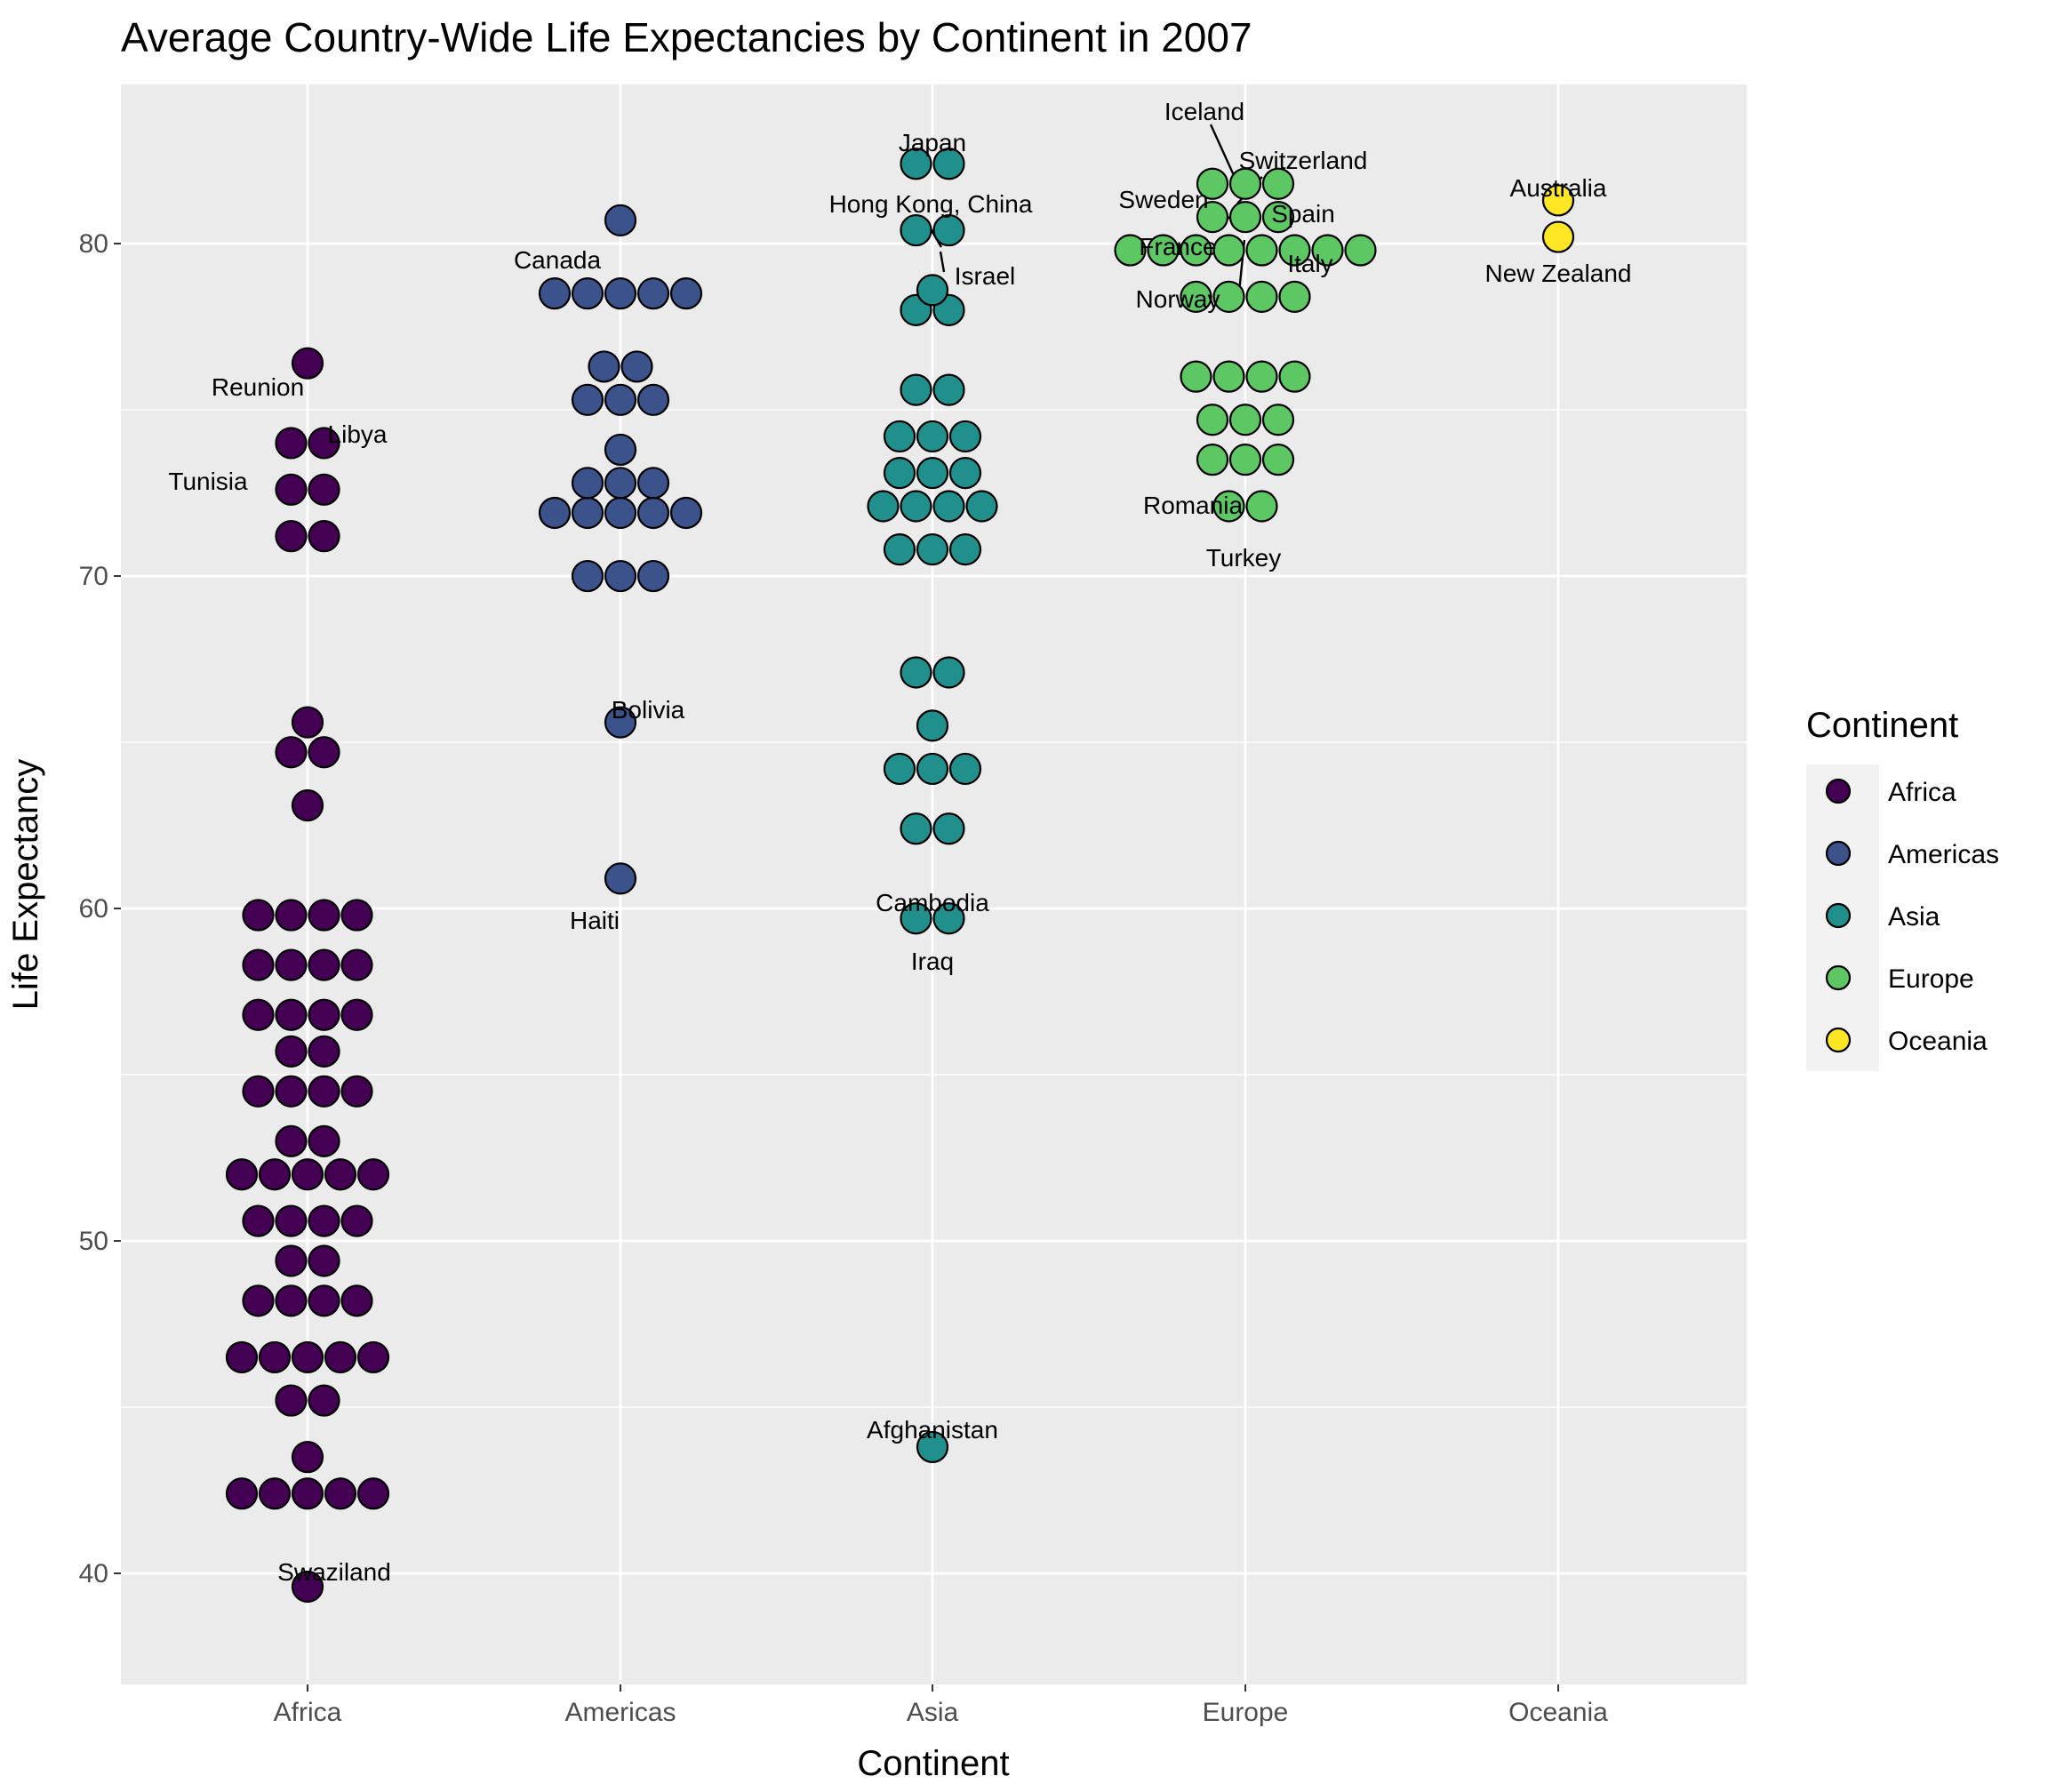  Describe the element at coordinates (1558, 236) in the screenshot. I see `data-point-oceania` at that location.